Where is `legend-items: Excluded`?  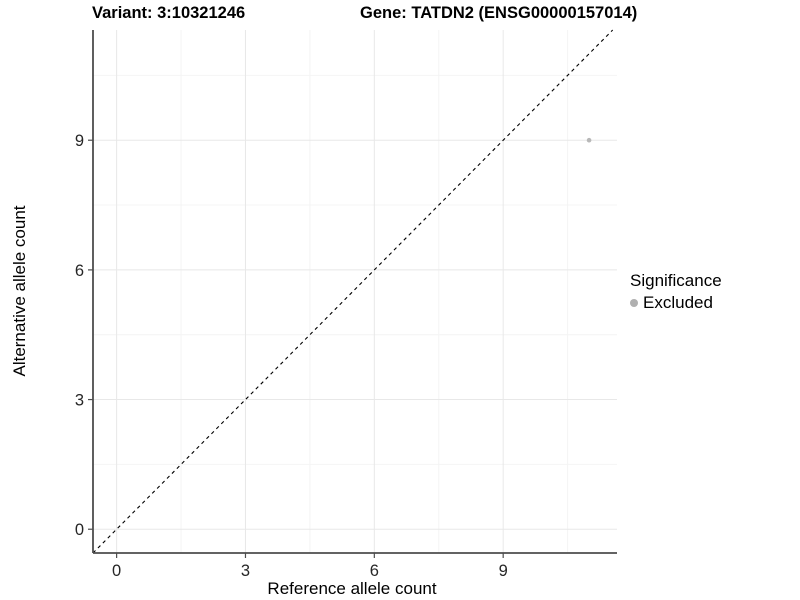
legend-items: Excluded is located at coordinates (676, 303).